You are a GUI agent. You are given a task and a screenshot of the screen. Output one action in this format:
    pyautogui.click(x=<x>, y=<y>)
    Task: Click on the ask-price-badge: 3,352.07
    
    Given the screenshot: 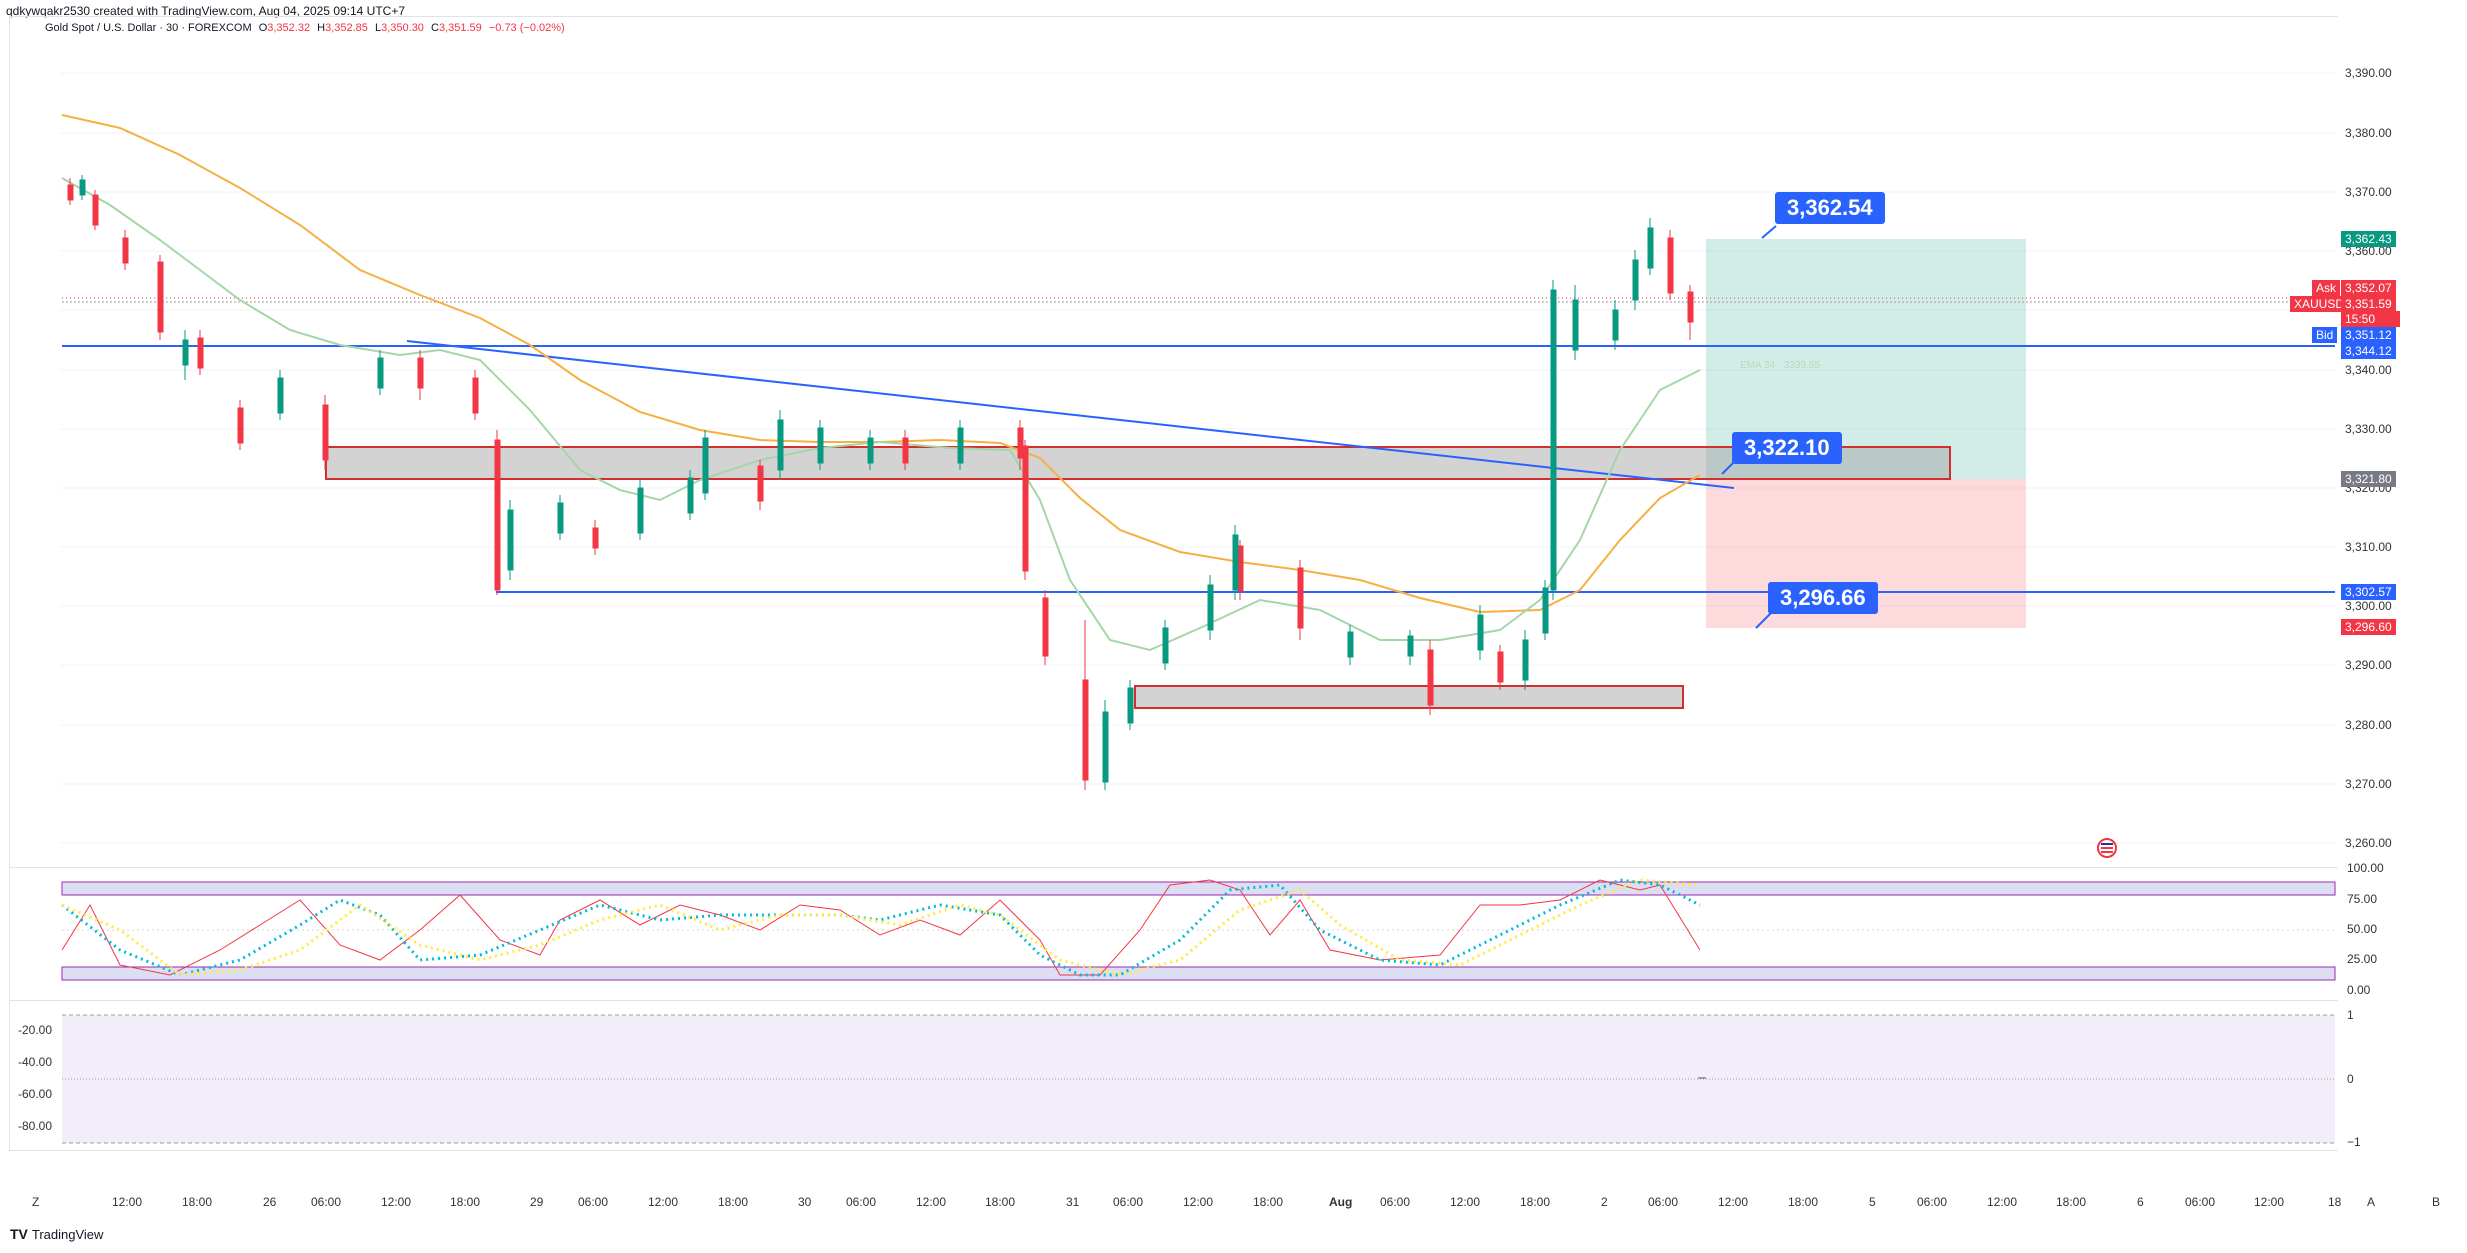 What is the action you would take?
    pyautogui.click(x=2368, y=288)
    